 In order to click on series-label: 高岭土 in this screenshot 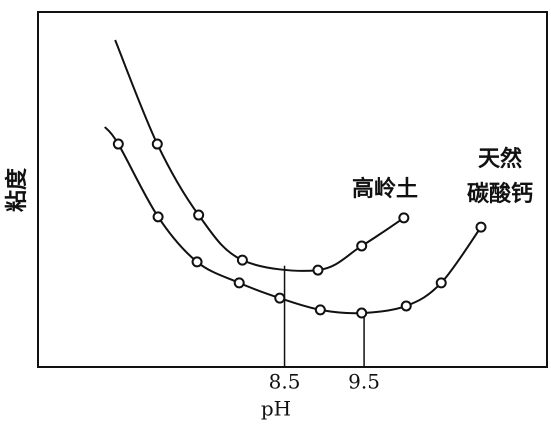, I will do `click(385, 189)`.